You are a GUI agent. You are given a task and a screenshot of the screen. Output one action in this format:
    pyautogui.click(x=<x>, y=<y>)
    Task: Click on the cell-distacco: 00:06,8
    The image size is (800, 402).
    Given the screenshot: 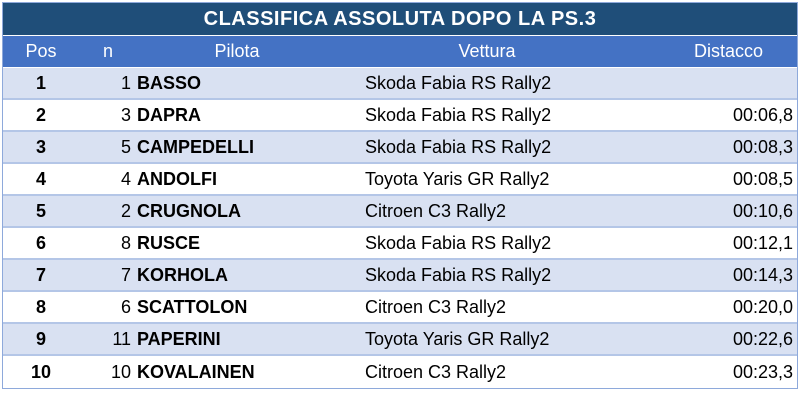 What is the action you would take?
    pyautogui.click(x=762, y=114)
    